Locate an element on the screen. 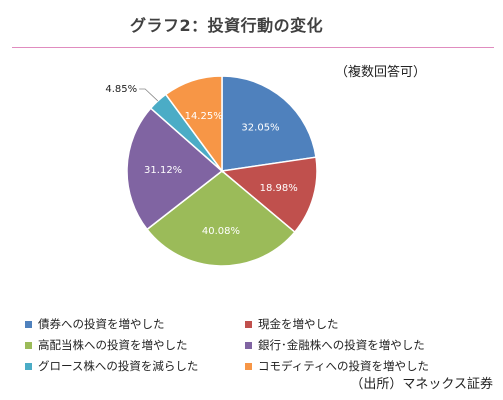 This screenshot has height=400, width=503. legend-item: 債券への投資を増やした is located at coordinates (135, 324).